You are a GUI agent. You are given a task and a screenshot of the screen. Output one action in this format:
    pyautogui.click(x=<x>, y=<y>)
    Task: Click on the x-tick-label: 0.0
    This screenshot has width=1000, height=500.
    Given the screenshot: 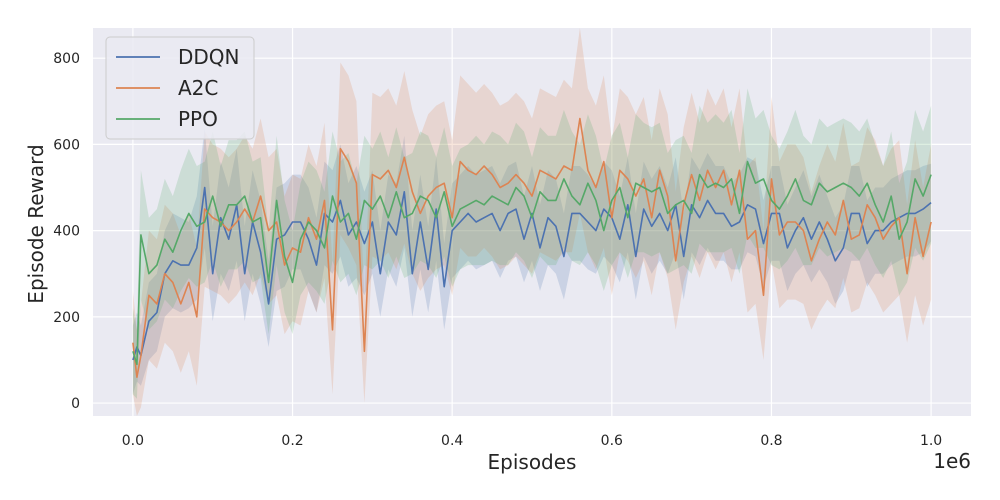 What is the action you would take?
    pyautogui.click(x=133, y=441)
    